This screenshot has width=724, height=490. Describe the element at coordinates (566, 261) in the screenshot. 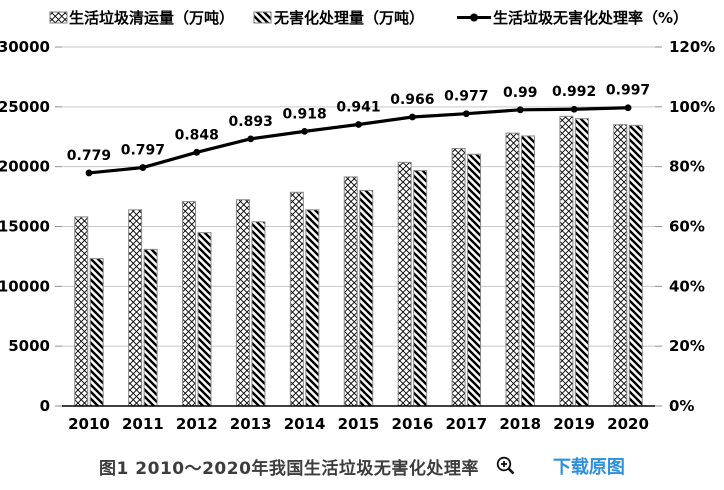

I see `bar-生活垃圾清运量（万吨）-2019` at that location.